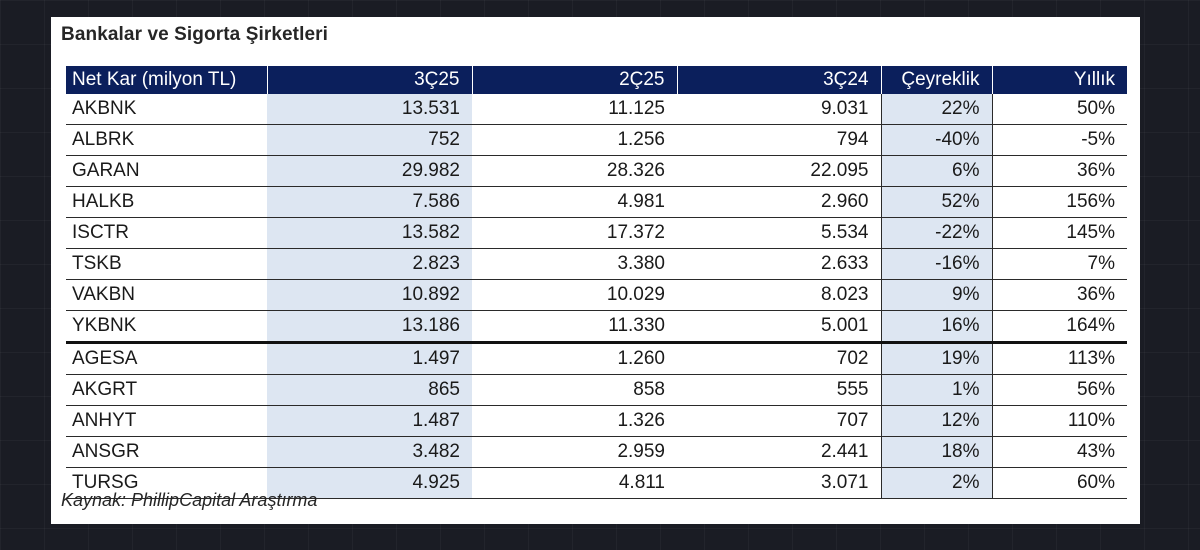 This screenshot has width=1200, height=550. Describe the element at coordinates (369, 233) in the screenshot. I see `q3-25-cell: 13.582` at that location.